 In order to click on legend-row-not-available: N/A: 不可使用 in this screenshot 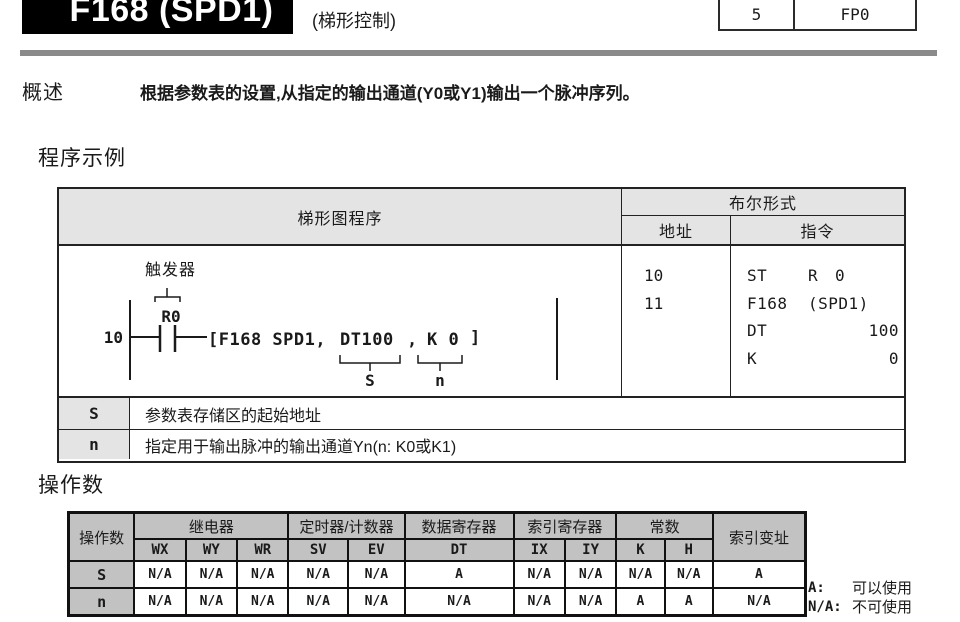, I will do `click(860, 607)`.